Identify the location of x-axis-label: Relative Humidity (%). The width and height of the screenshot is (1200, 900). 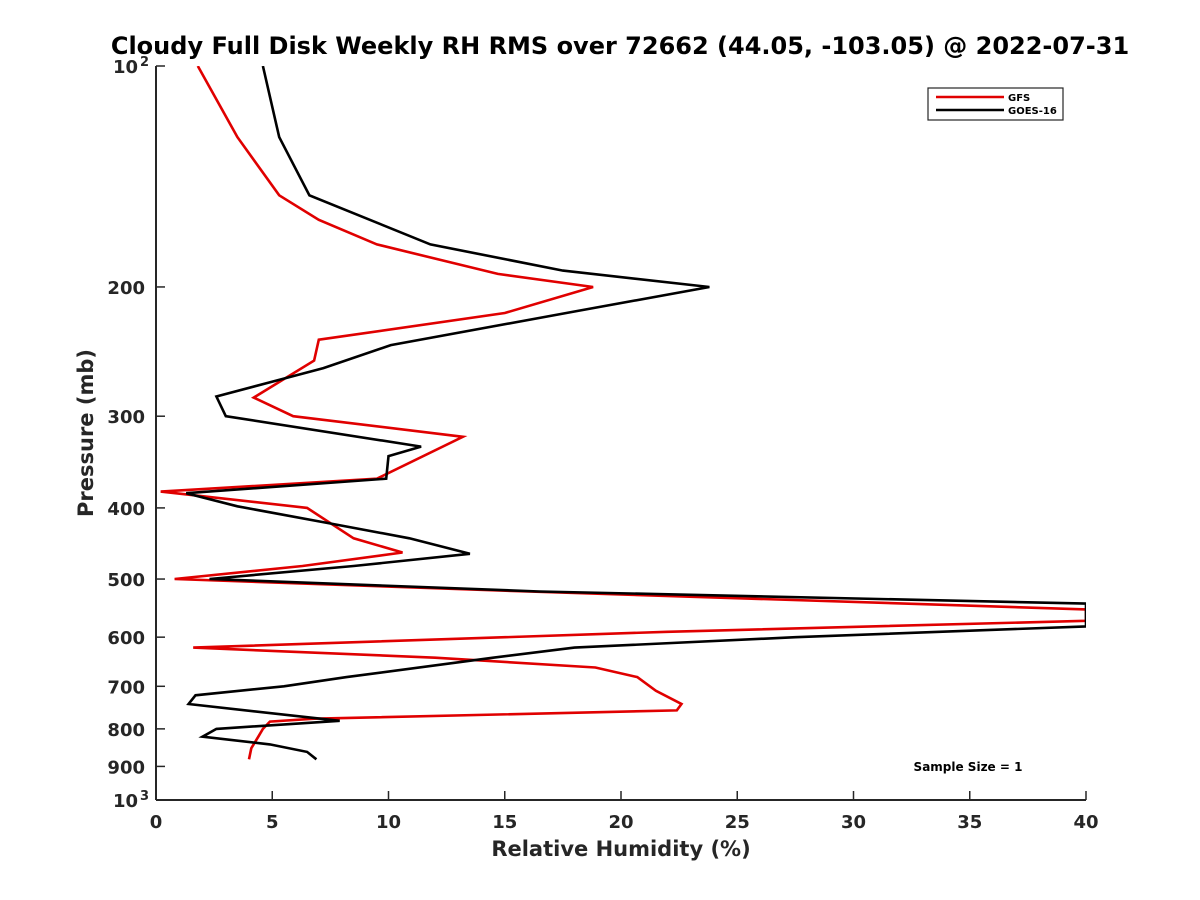
(620, 849).